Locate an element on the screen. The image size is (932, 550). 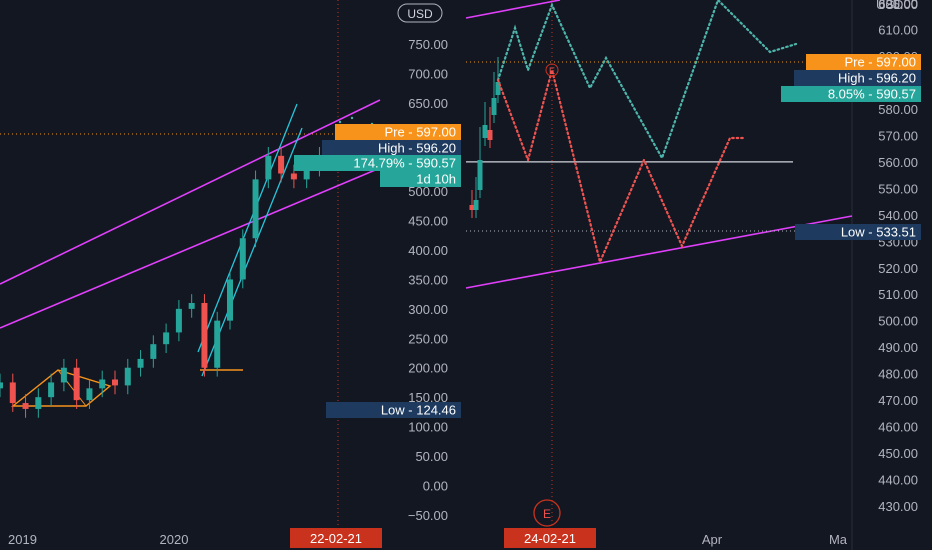
right-y-tick-label: 580.00 is located at coordinates (898, 109).